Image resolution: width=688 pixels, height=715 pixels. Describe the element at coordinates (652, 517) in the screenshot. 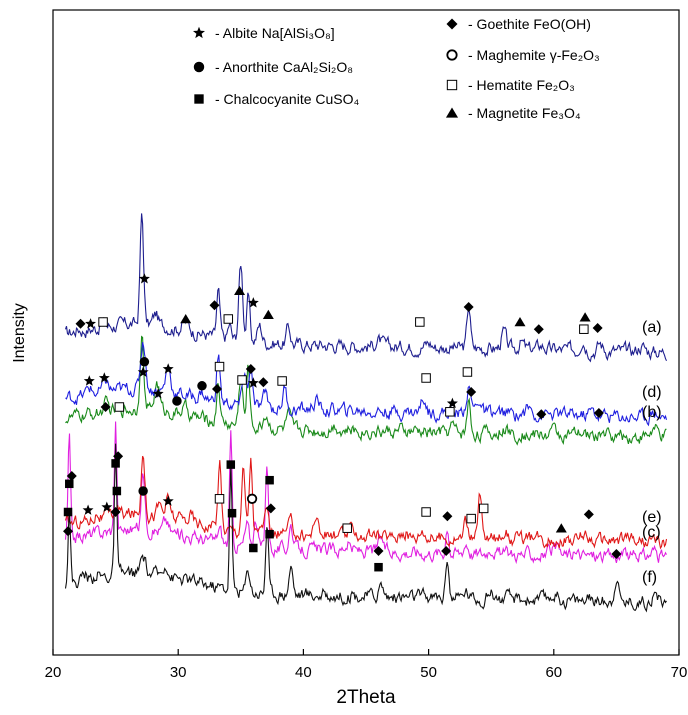

I see `series-label: (e)` at that location.